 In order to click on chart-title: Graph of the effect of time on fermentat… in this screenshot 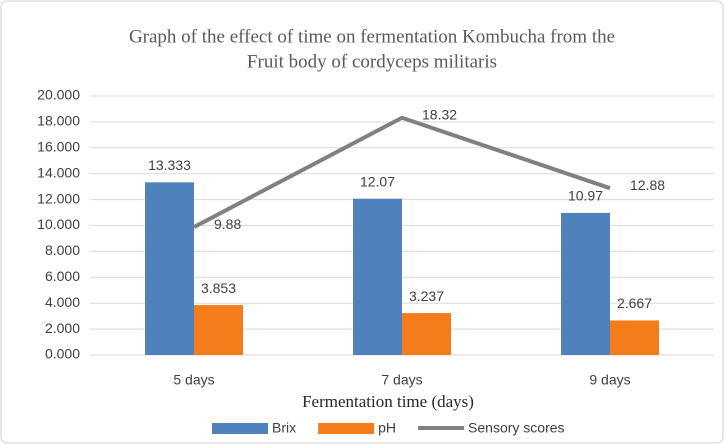, I will do `click(372, 36)`.